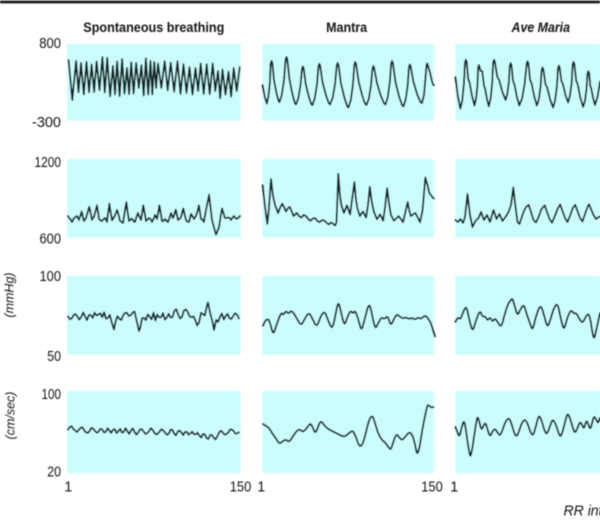  What do you see at coordinates (582, 511) in the screenshot?
I see `svg-text: RR interval number` at bounding box center [582, 511].